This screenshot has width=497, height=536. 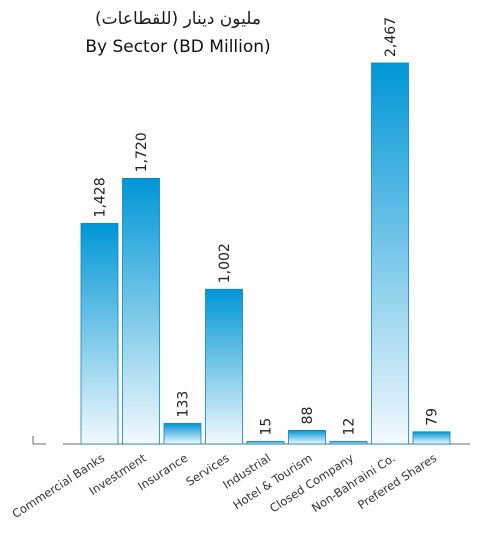 What do you see at coordinates (308, 416) in the screenshot?
I see `value-label-5: 88` at bounding box center [308, 416].